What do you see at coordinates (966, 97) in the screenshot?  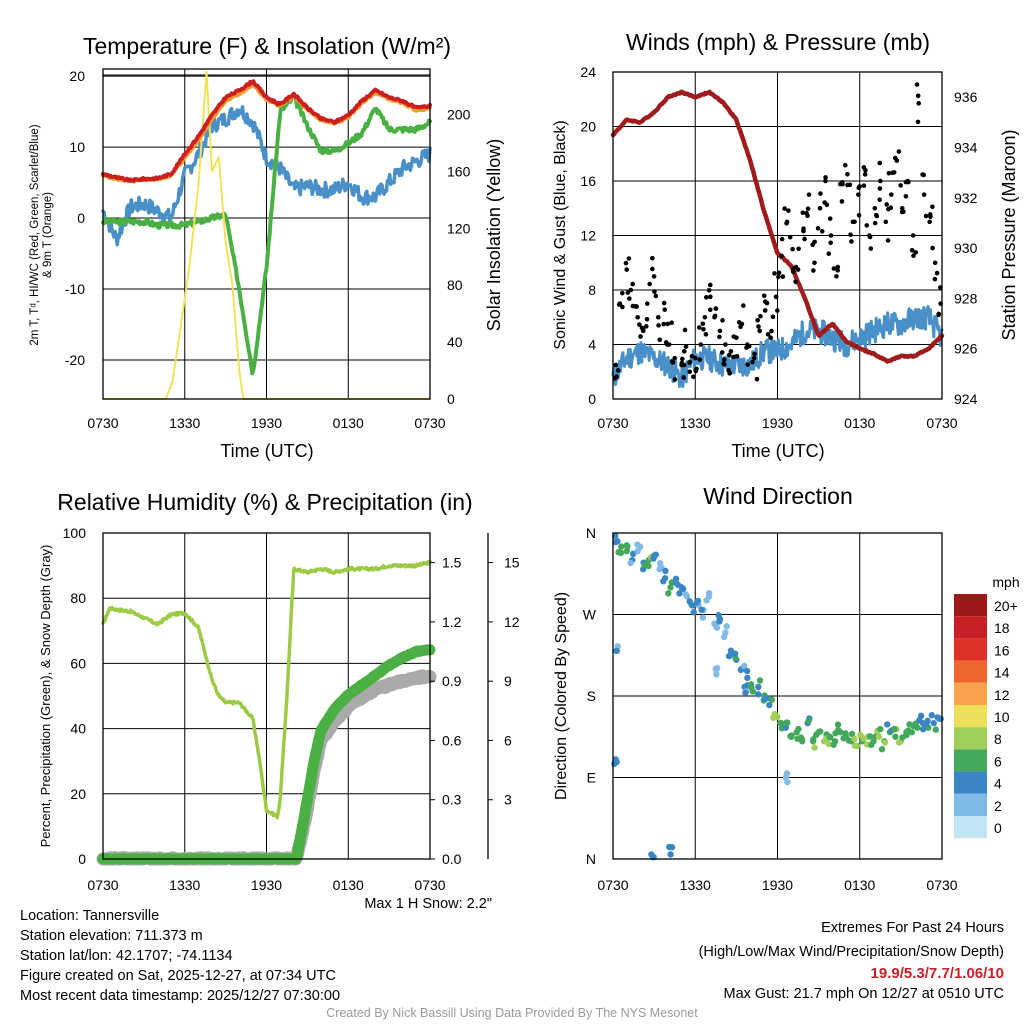 I see `y2-tick-label: 936` at bounding box center [966, 97].